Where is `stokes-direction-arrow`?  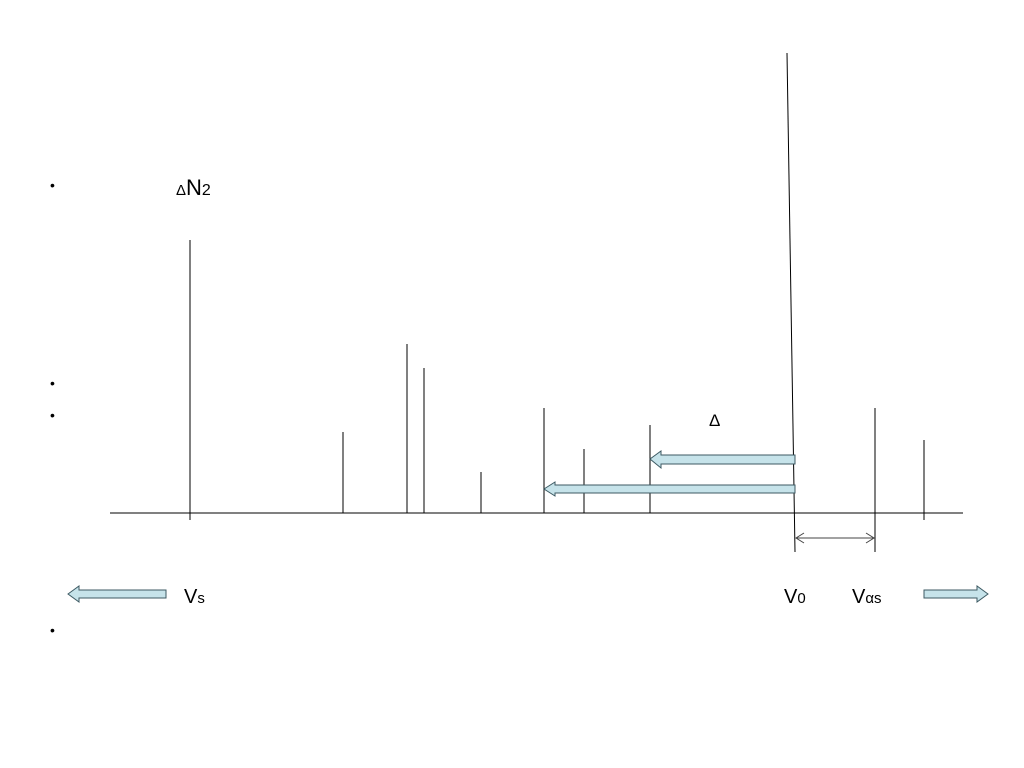
stokes-direction-arrow is located at coordinates (117, 594).